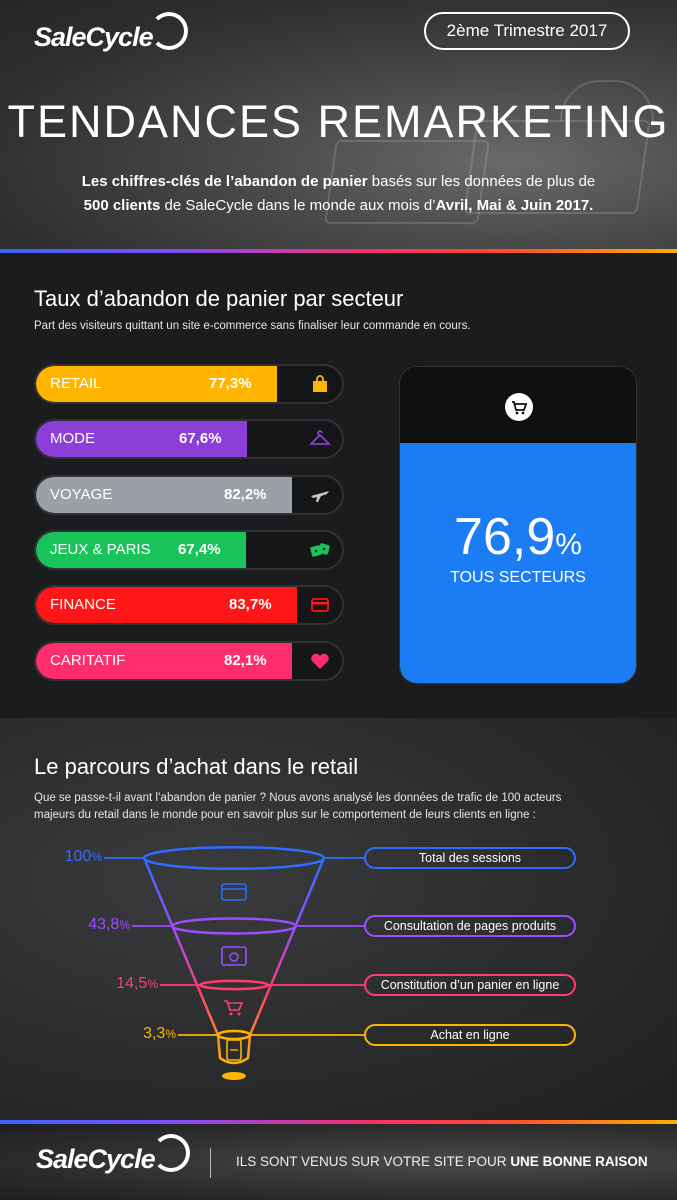  Describe the element at coordinates (96, 1159) in the screenshot. I see `footer-logo-text: SaleCycle` at that location.